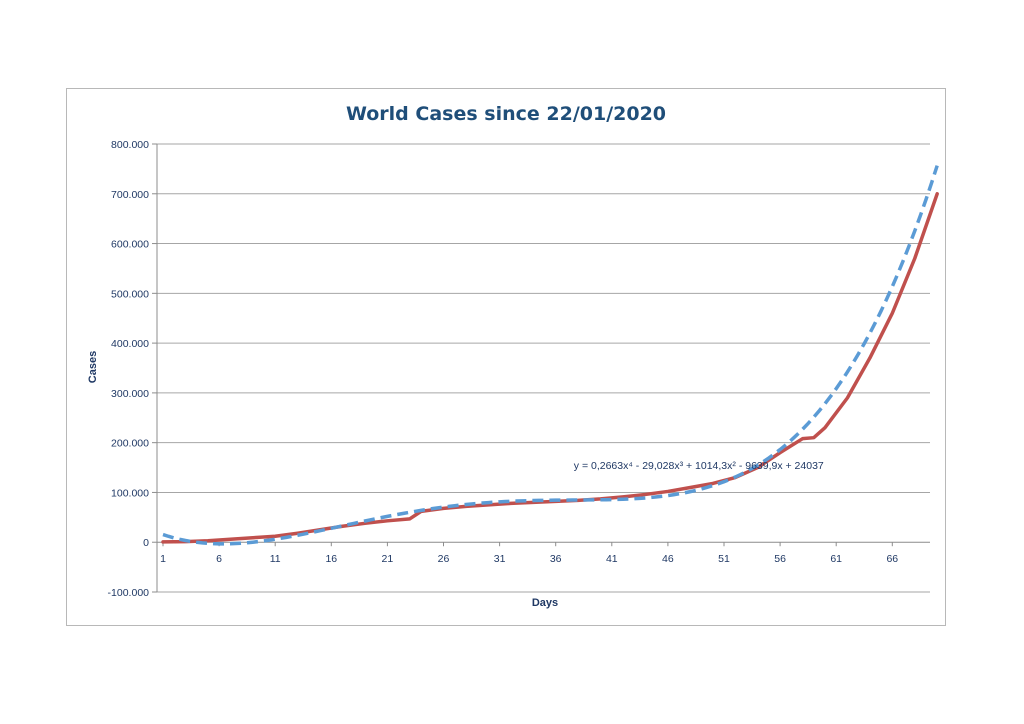 The image size is (1024, 724). Describe the element at coordinates (545, 603) in the screenshot. I see `x-axis-title: Days` at that location.